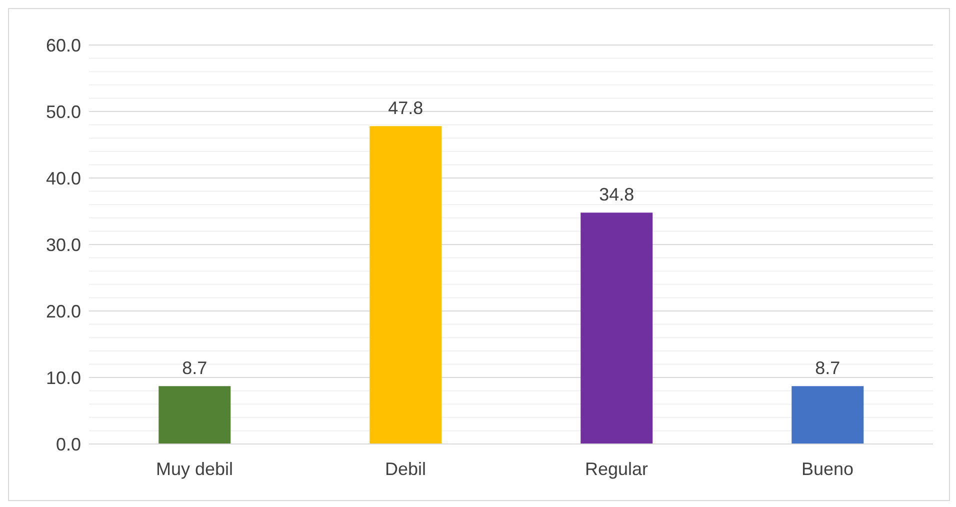 This screenshot has width=956, height=507. I want to click on y-tick-label: 10.0, so click(63, 378).